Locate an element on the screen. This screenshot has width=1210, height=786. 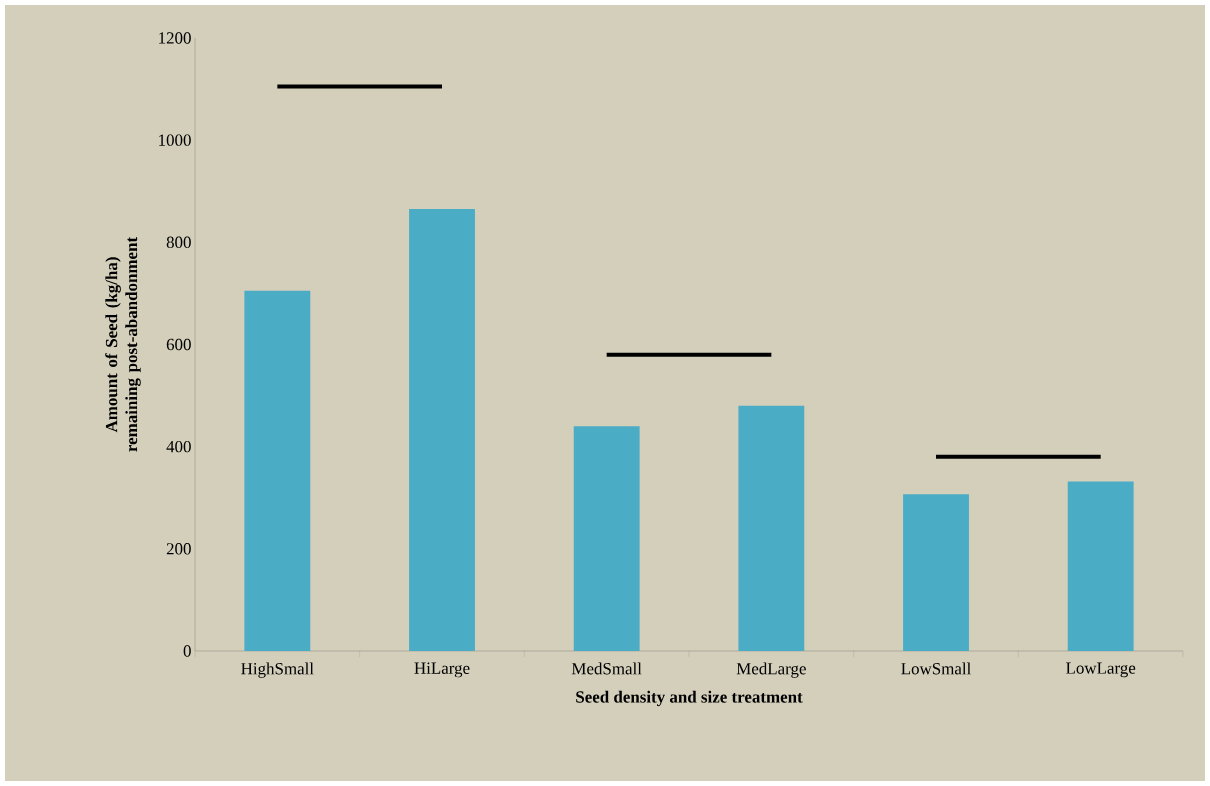
y-tick-label: 1200 is located at coordinates (175, 38).